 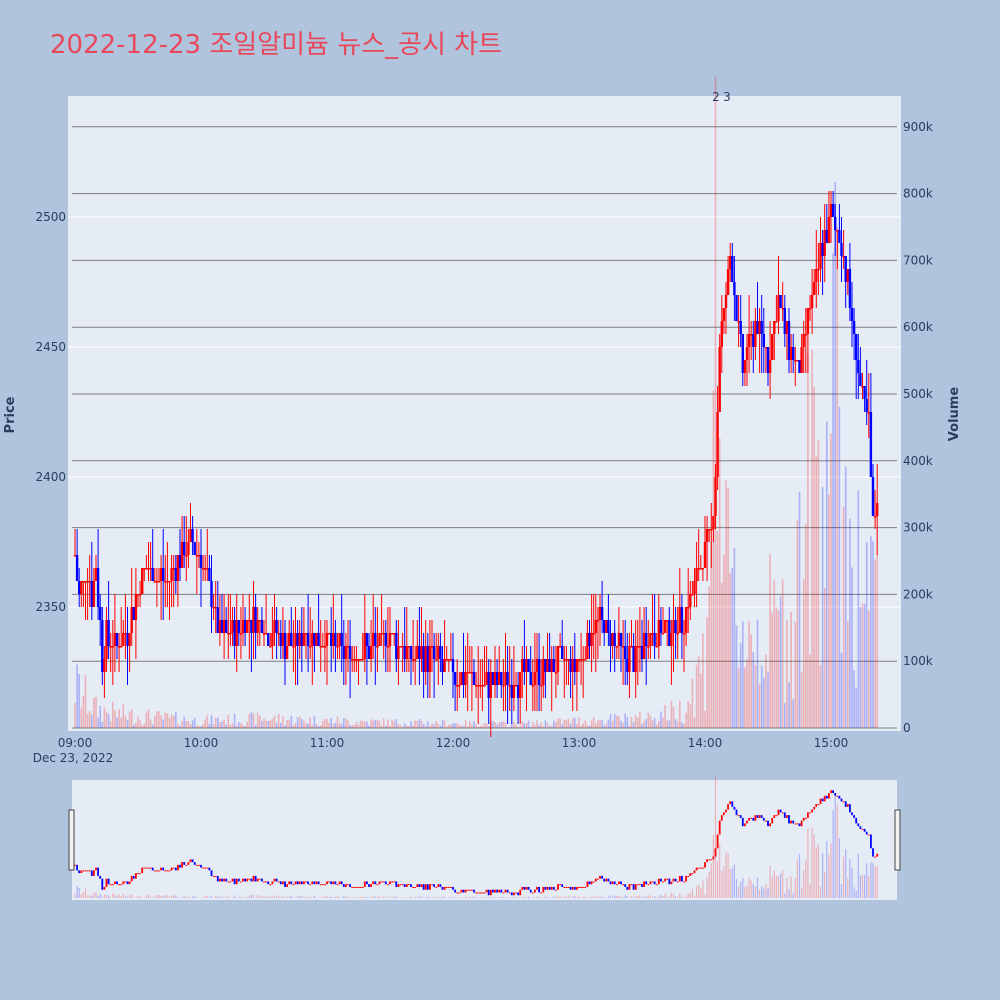 I want to click on y-tick-label: 2400, so click(x=50, y=477).